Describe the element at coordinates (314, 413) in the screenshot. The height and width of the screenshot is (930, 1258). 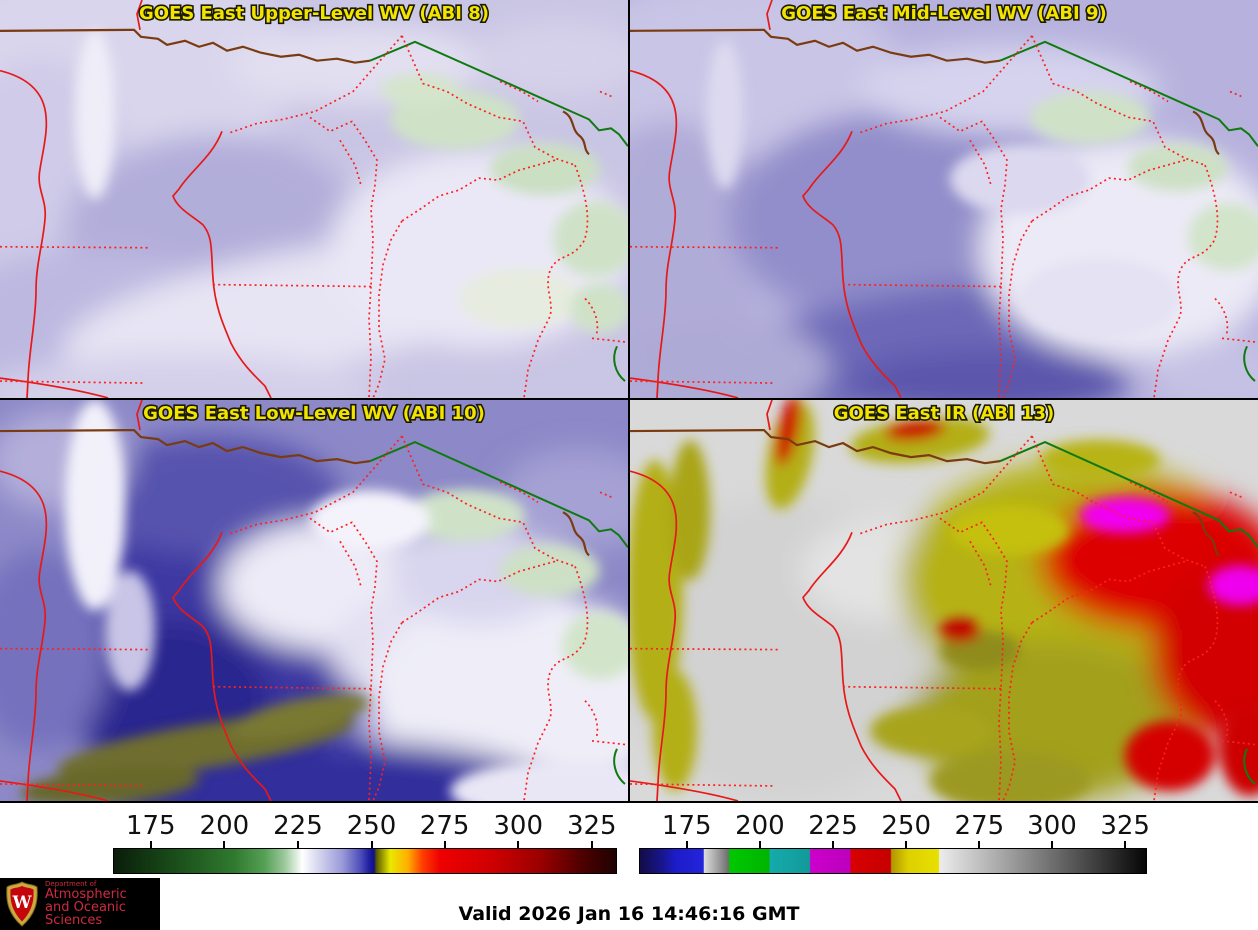
I see `panel-title-abi10: GOES East Low-Level WV (ABI 10)` at that location.